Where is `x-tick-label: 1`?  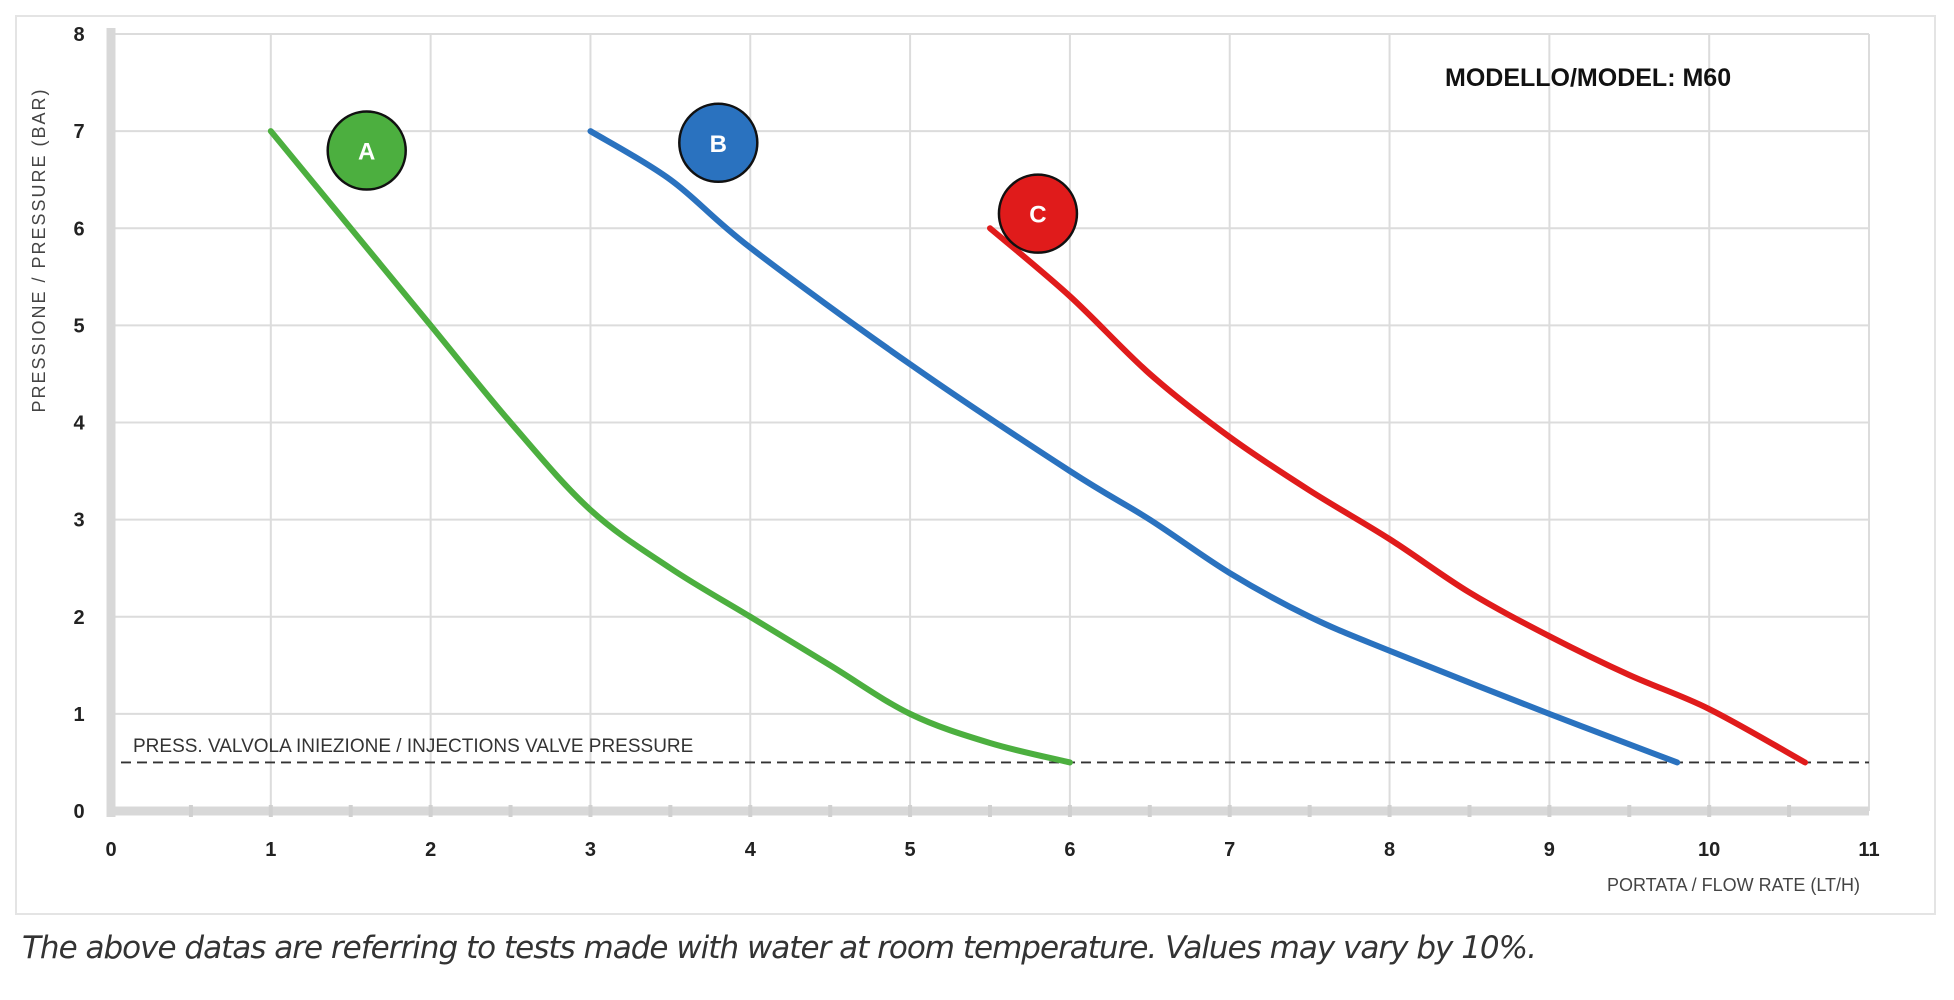
x-tick-label: 1 is located at coordinates (270, 850).